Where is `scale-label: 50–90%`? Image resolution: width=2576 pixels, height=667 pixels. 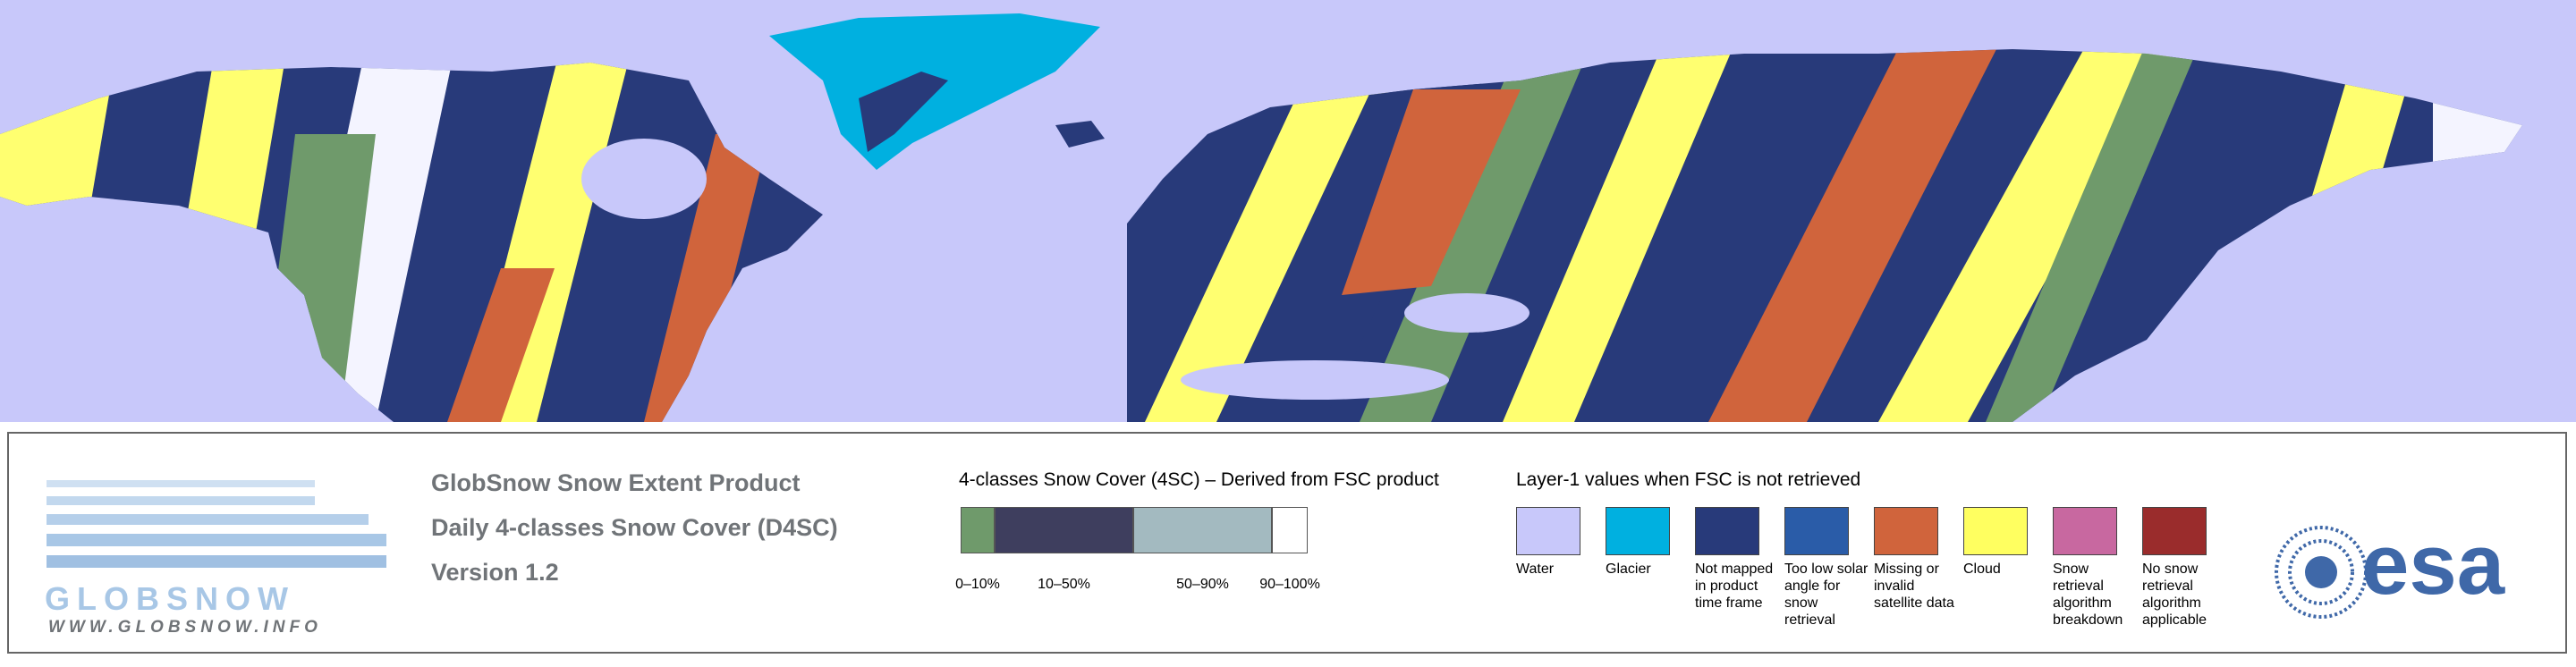 scale-label: 50–90% is located at coordinates (1202, 584).